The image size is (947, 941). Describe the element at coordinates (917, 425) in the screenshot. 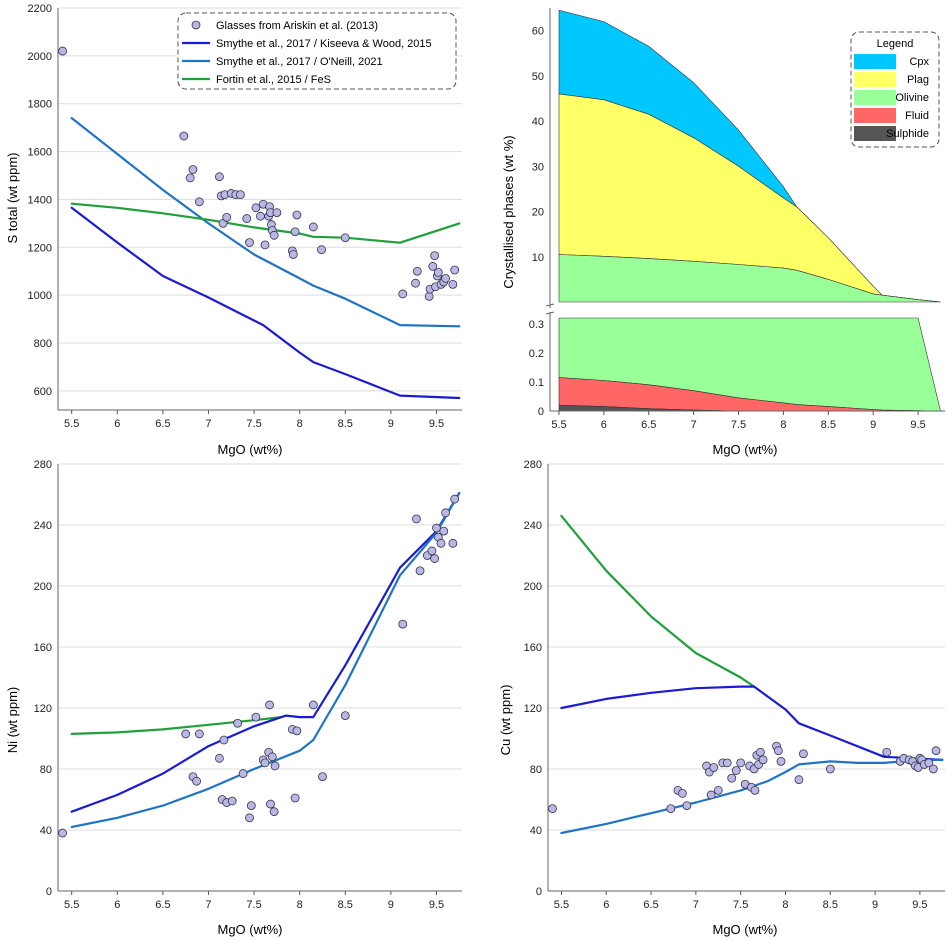

I see `phases-xtick-label: 9.5` at that location.